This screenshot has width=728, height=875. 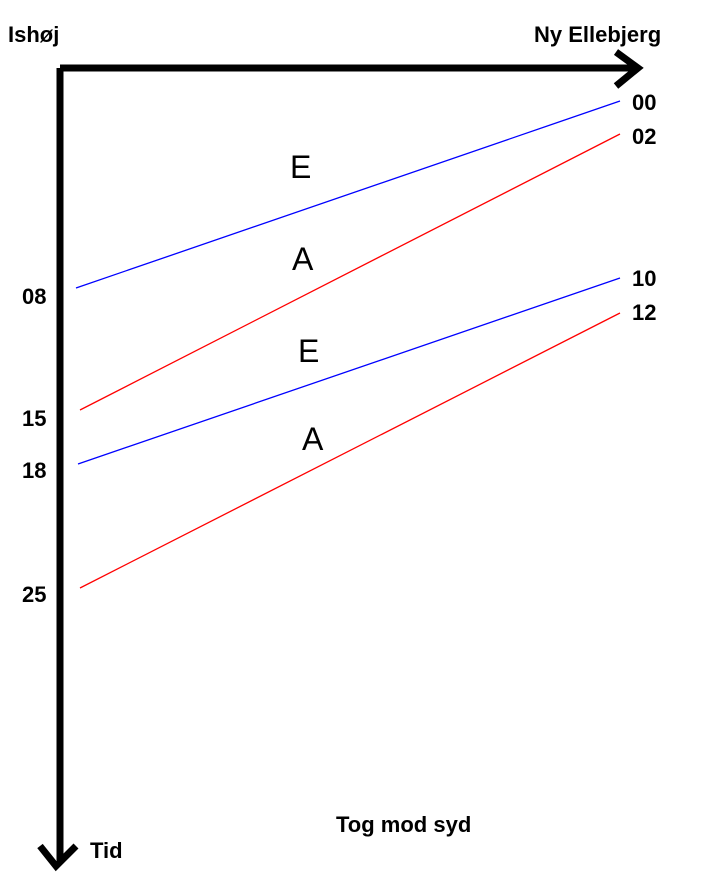 What do you see at coordinates (34, 418) in the screenshot?
I see `start-minute-2: 15` at bounding box center [34, 418].